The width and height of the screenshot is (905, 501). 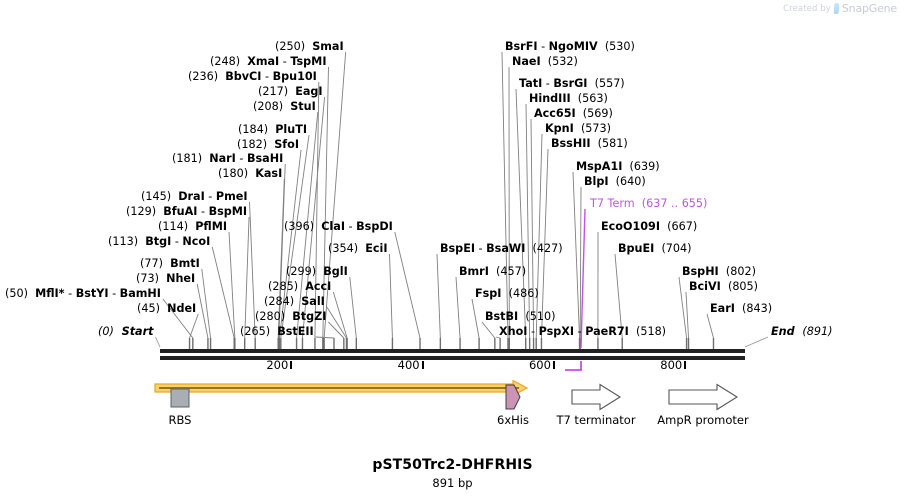 I want to click on site-label-naei: NaeI (532), so click(x=545, y=62).